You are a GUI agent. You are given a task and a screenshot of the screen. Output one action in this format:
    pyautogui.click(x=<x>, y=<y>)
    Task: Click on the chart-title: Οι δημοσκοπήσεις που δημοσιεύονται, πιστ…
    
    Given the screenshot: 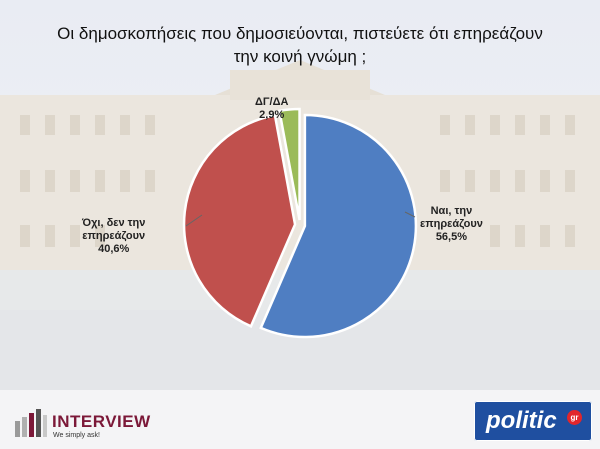 What is the action you would take?
    pyautogui.click(x=300, y=45)
    